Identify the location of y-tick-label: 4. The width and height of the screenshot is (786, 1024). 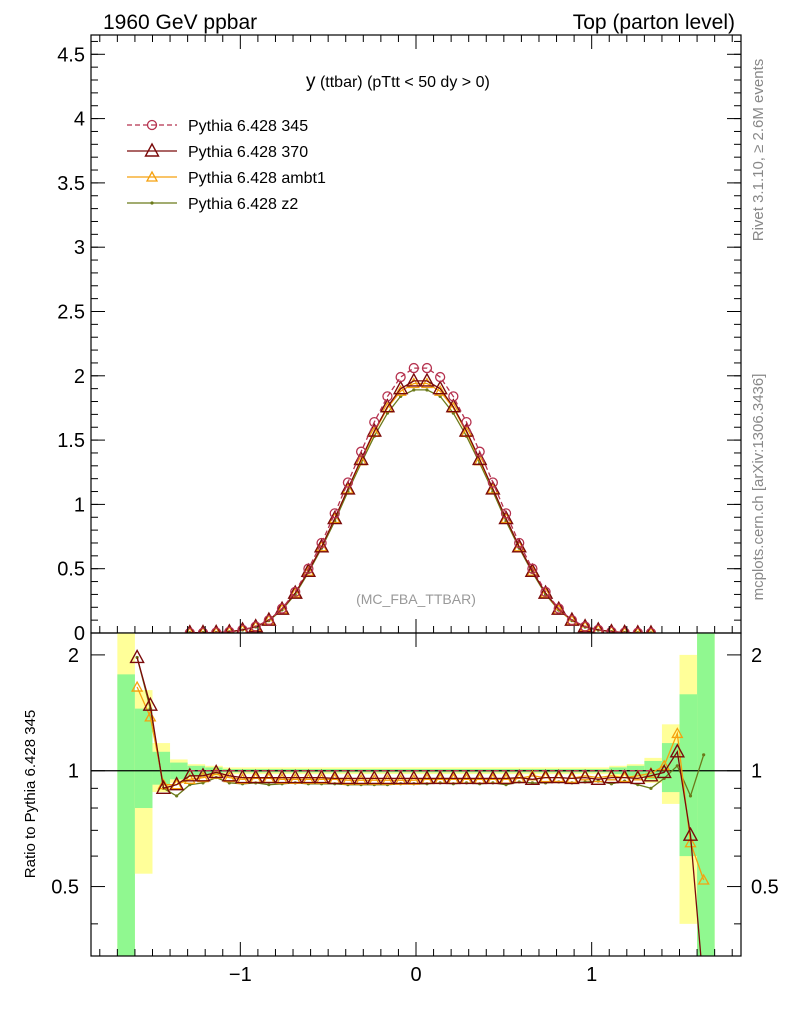
(79, 120).